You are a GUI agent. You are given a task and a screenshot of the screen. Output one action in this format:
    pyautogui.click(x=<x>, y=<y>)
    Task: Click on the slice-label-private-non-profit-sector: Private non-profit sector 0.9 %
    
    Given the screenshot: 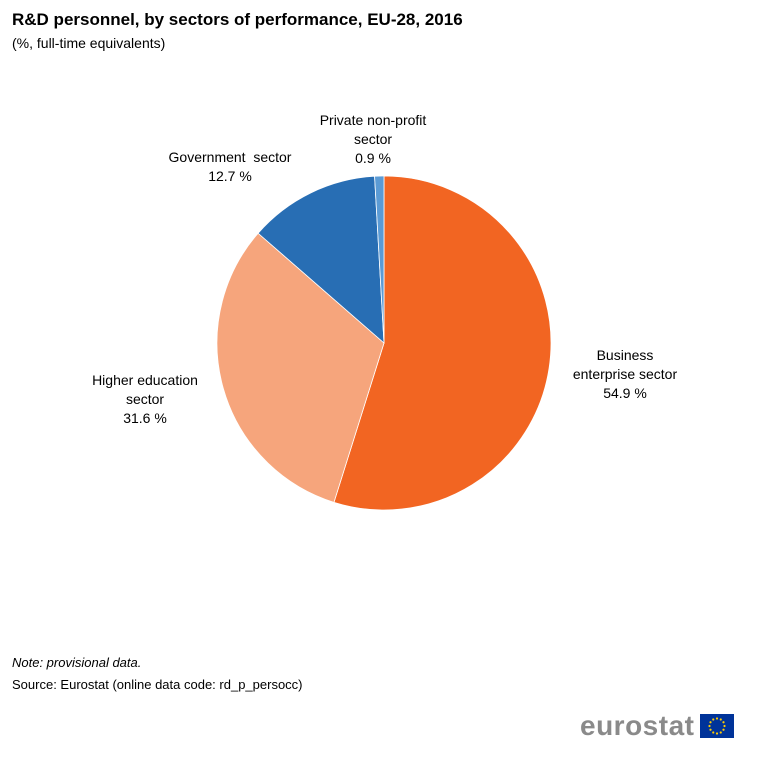 What is the action you would take?
    pyautogui.click(x=373, y=139)
    